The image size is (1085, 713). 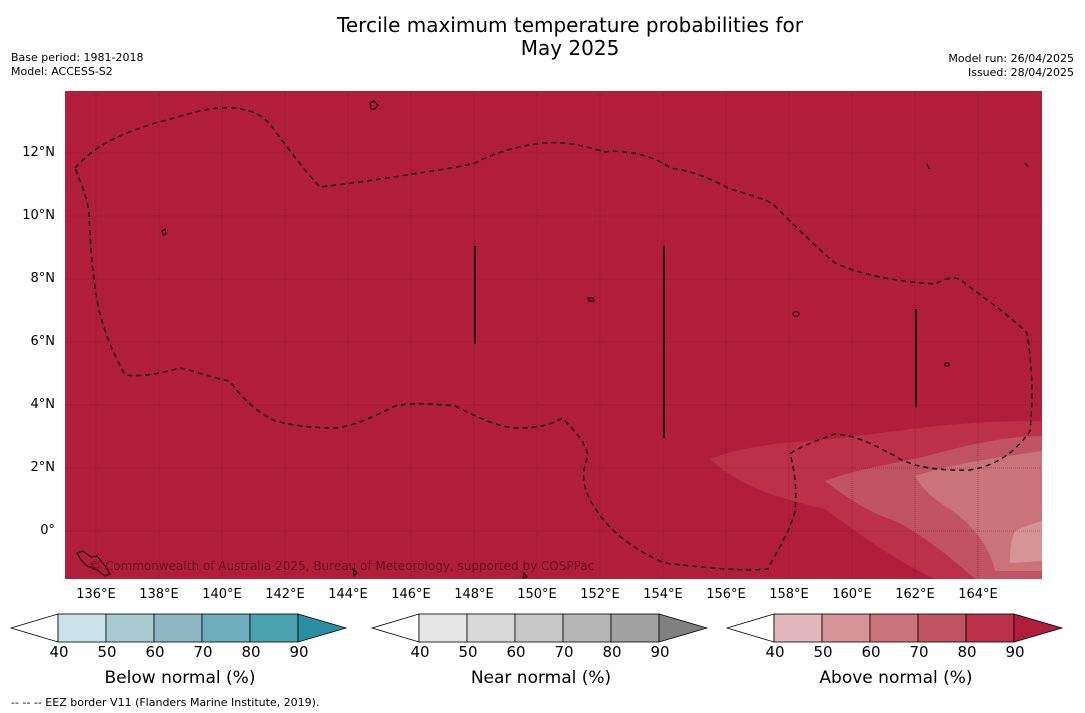 What do you see at coordinates (541, 653) in the screenshot?
I see `colorbar-near-ticks: 40 50 60 70 80 90` at bounding box center [541, 653].